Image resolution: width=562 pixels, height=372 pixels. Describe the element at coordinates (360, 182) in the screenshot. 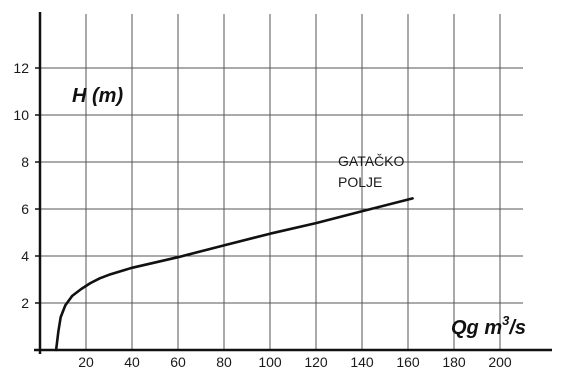

I see `annotation-line-2: POLJE` at that location.